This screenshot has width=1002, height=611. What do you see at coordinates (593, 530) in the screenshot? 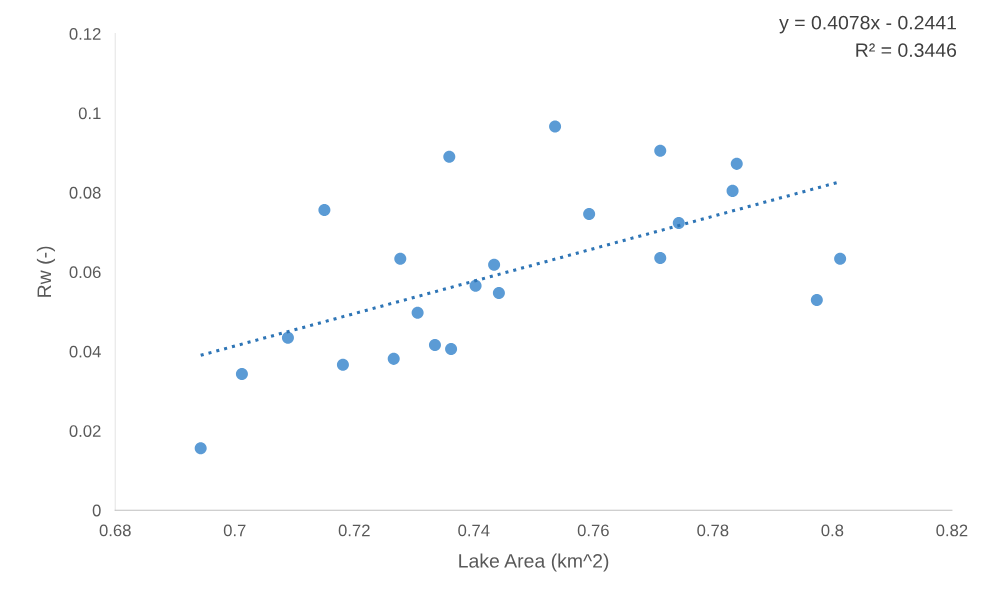
I see `x-tick-label: 0.76` at bounding box center [593, 530].